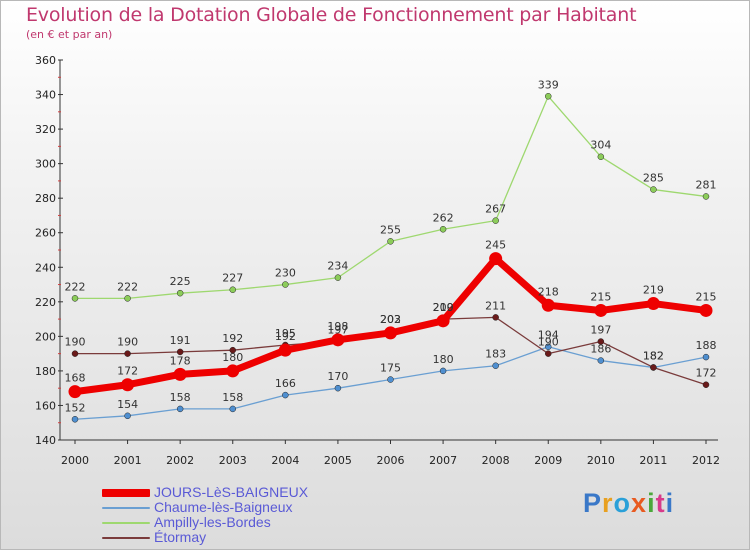 The width and height of the screenshot is (750, 550). What do you see at coordinates (600, 349) in the screenshot?
I see `data-label: 186` at bounding box center [600, 349].